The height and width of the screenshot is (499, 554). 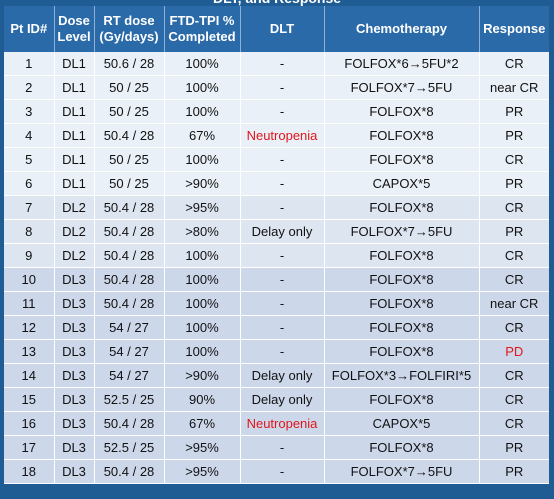 What do you see at coordinates (74, 29) in the screenshot?
I see `header-dose-level: Dose Level` at bounding box center [74, 29].